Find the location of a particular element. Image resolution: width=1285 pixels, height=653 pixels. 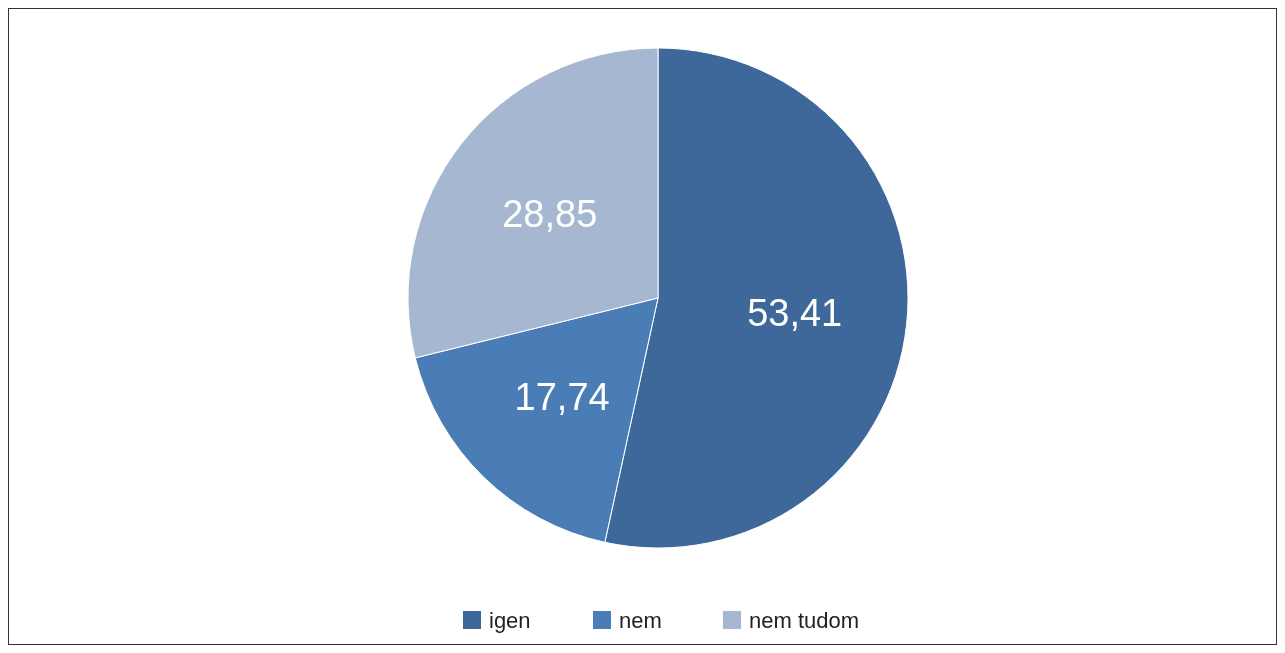

legend-label: igen is located at coordinates (510, 620).